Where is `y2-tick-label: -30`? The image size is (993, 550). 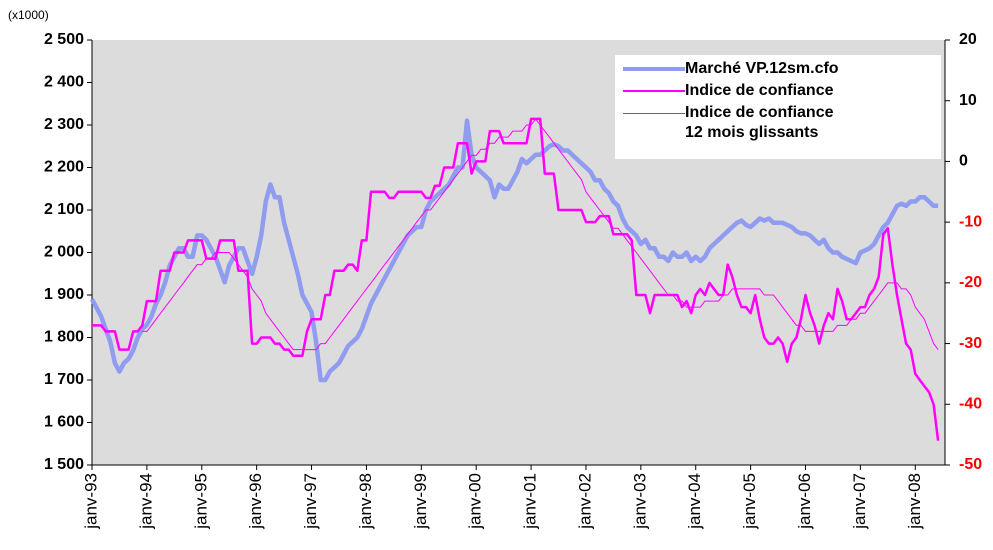
y2-tick-label: -30 is located at coordinates (970, 343).